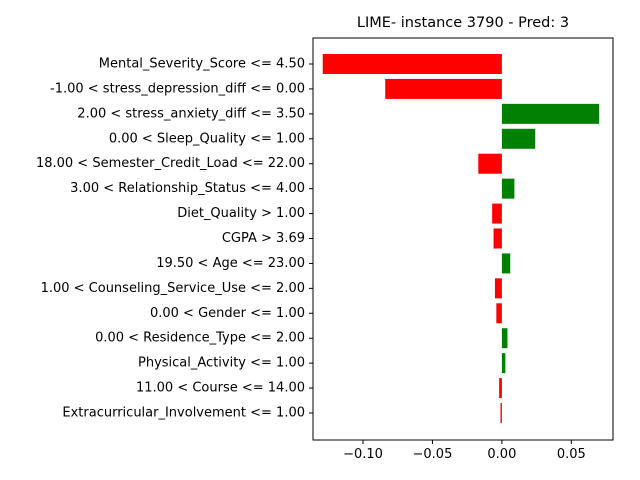  Describe the element at coordinates (230, 263) in the screenshot. I see `category-label: 19.50 < Age <= 23.00` at that location.